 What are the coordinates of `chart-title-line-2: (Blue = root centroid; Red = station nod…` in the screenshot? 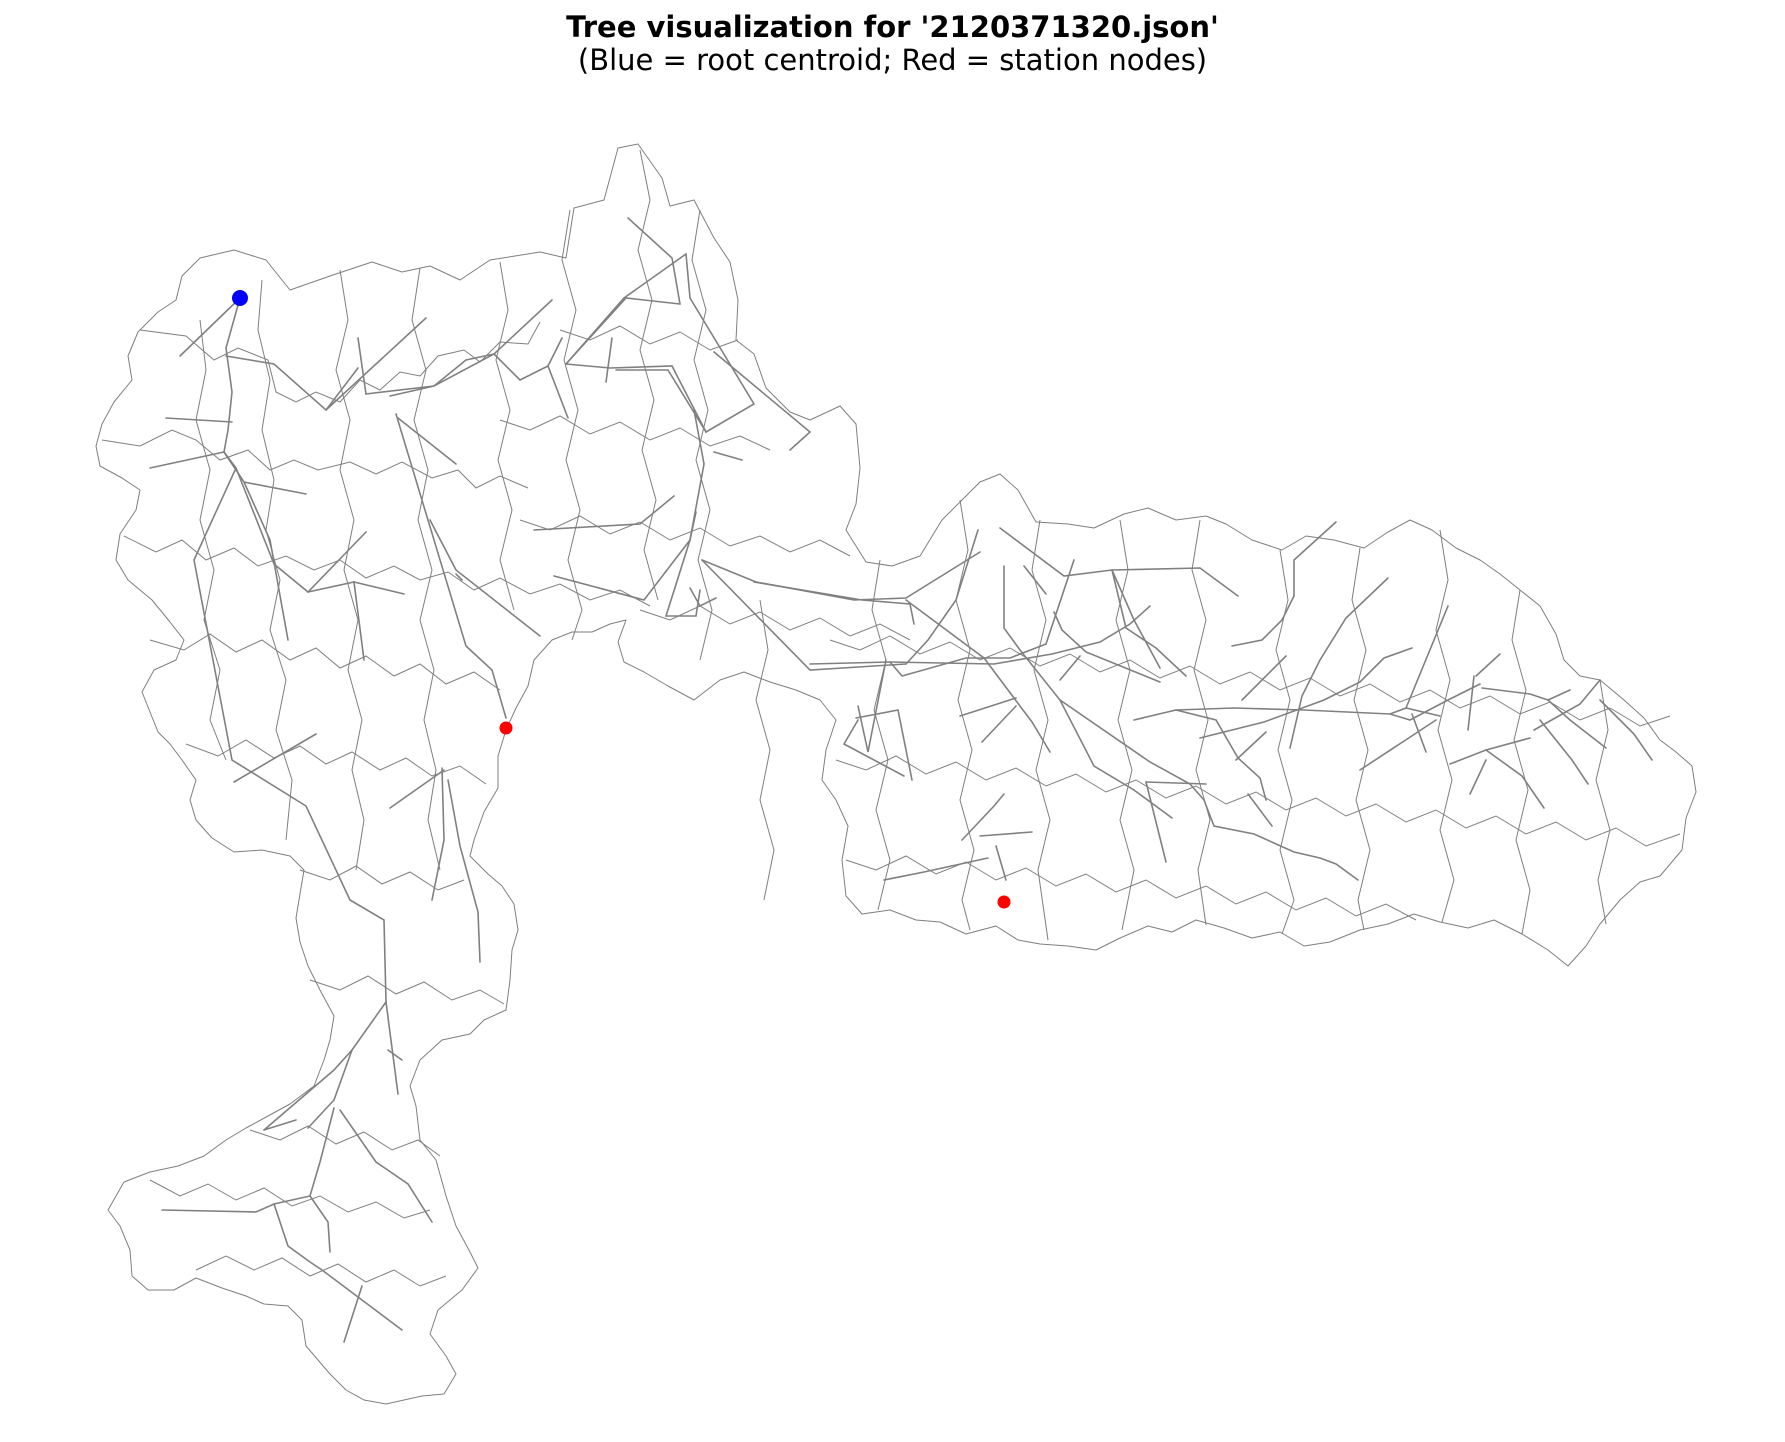 It's located at (892, 60).